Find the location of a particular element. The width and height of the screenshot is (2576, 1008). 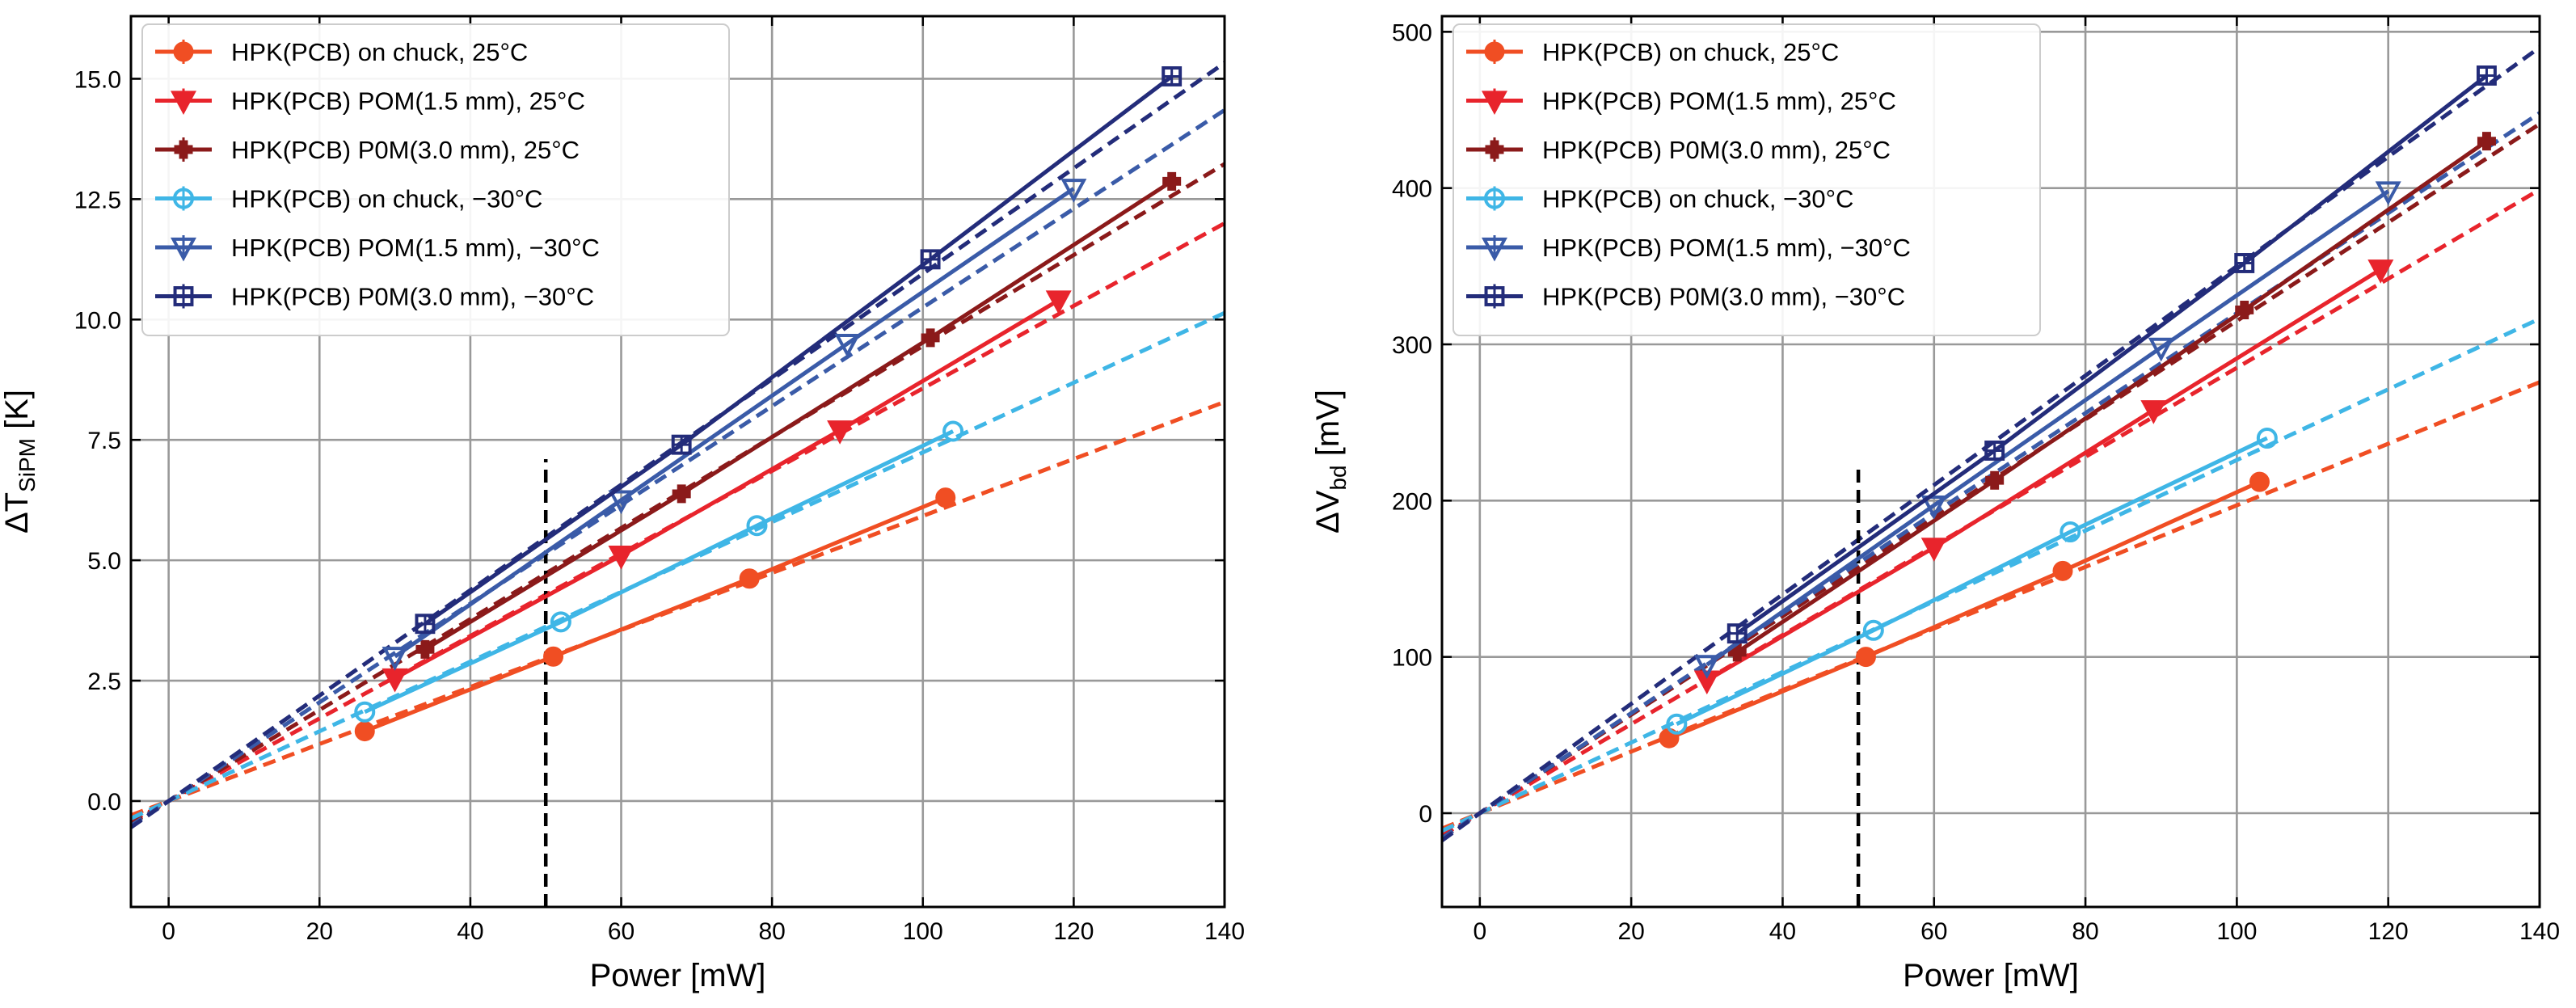

legend-label: HPK(PCB) on chuck, 25°C is located at coordinates (379, 52).